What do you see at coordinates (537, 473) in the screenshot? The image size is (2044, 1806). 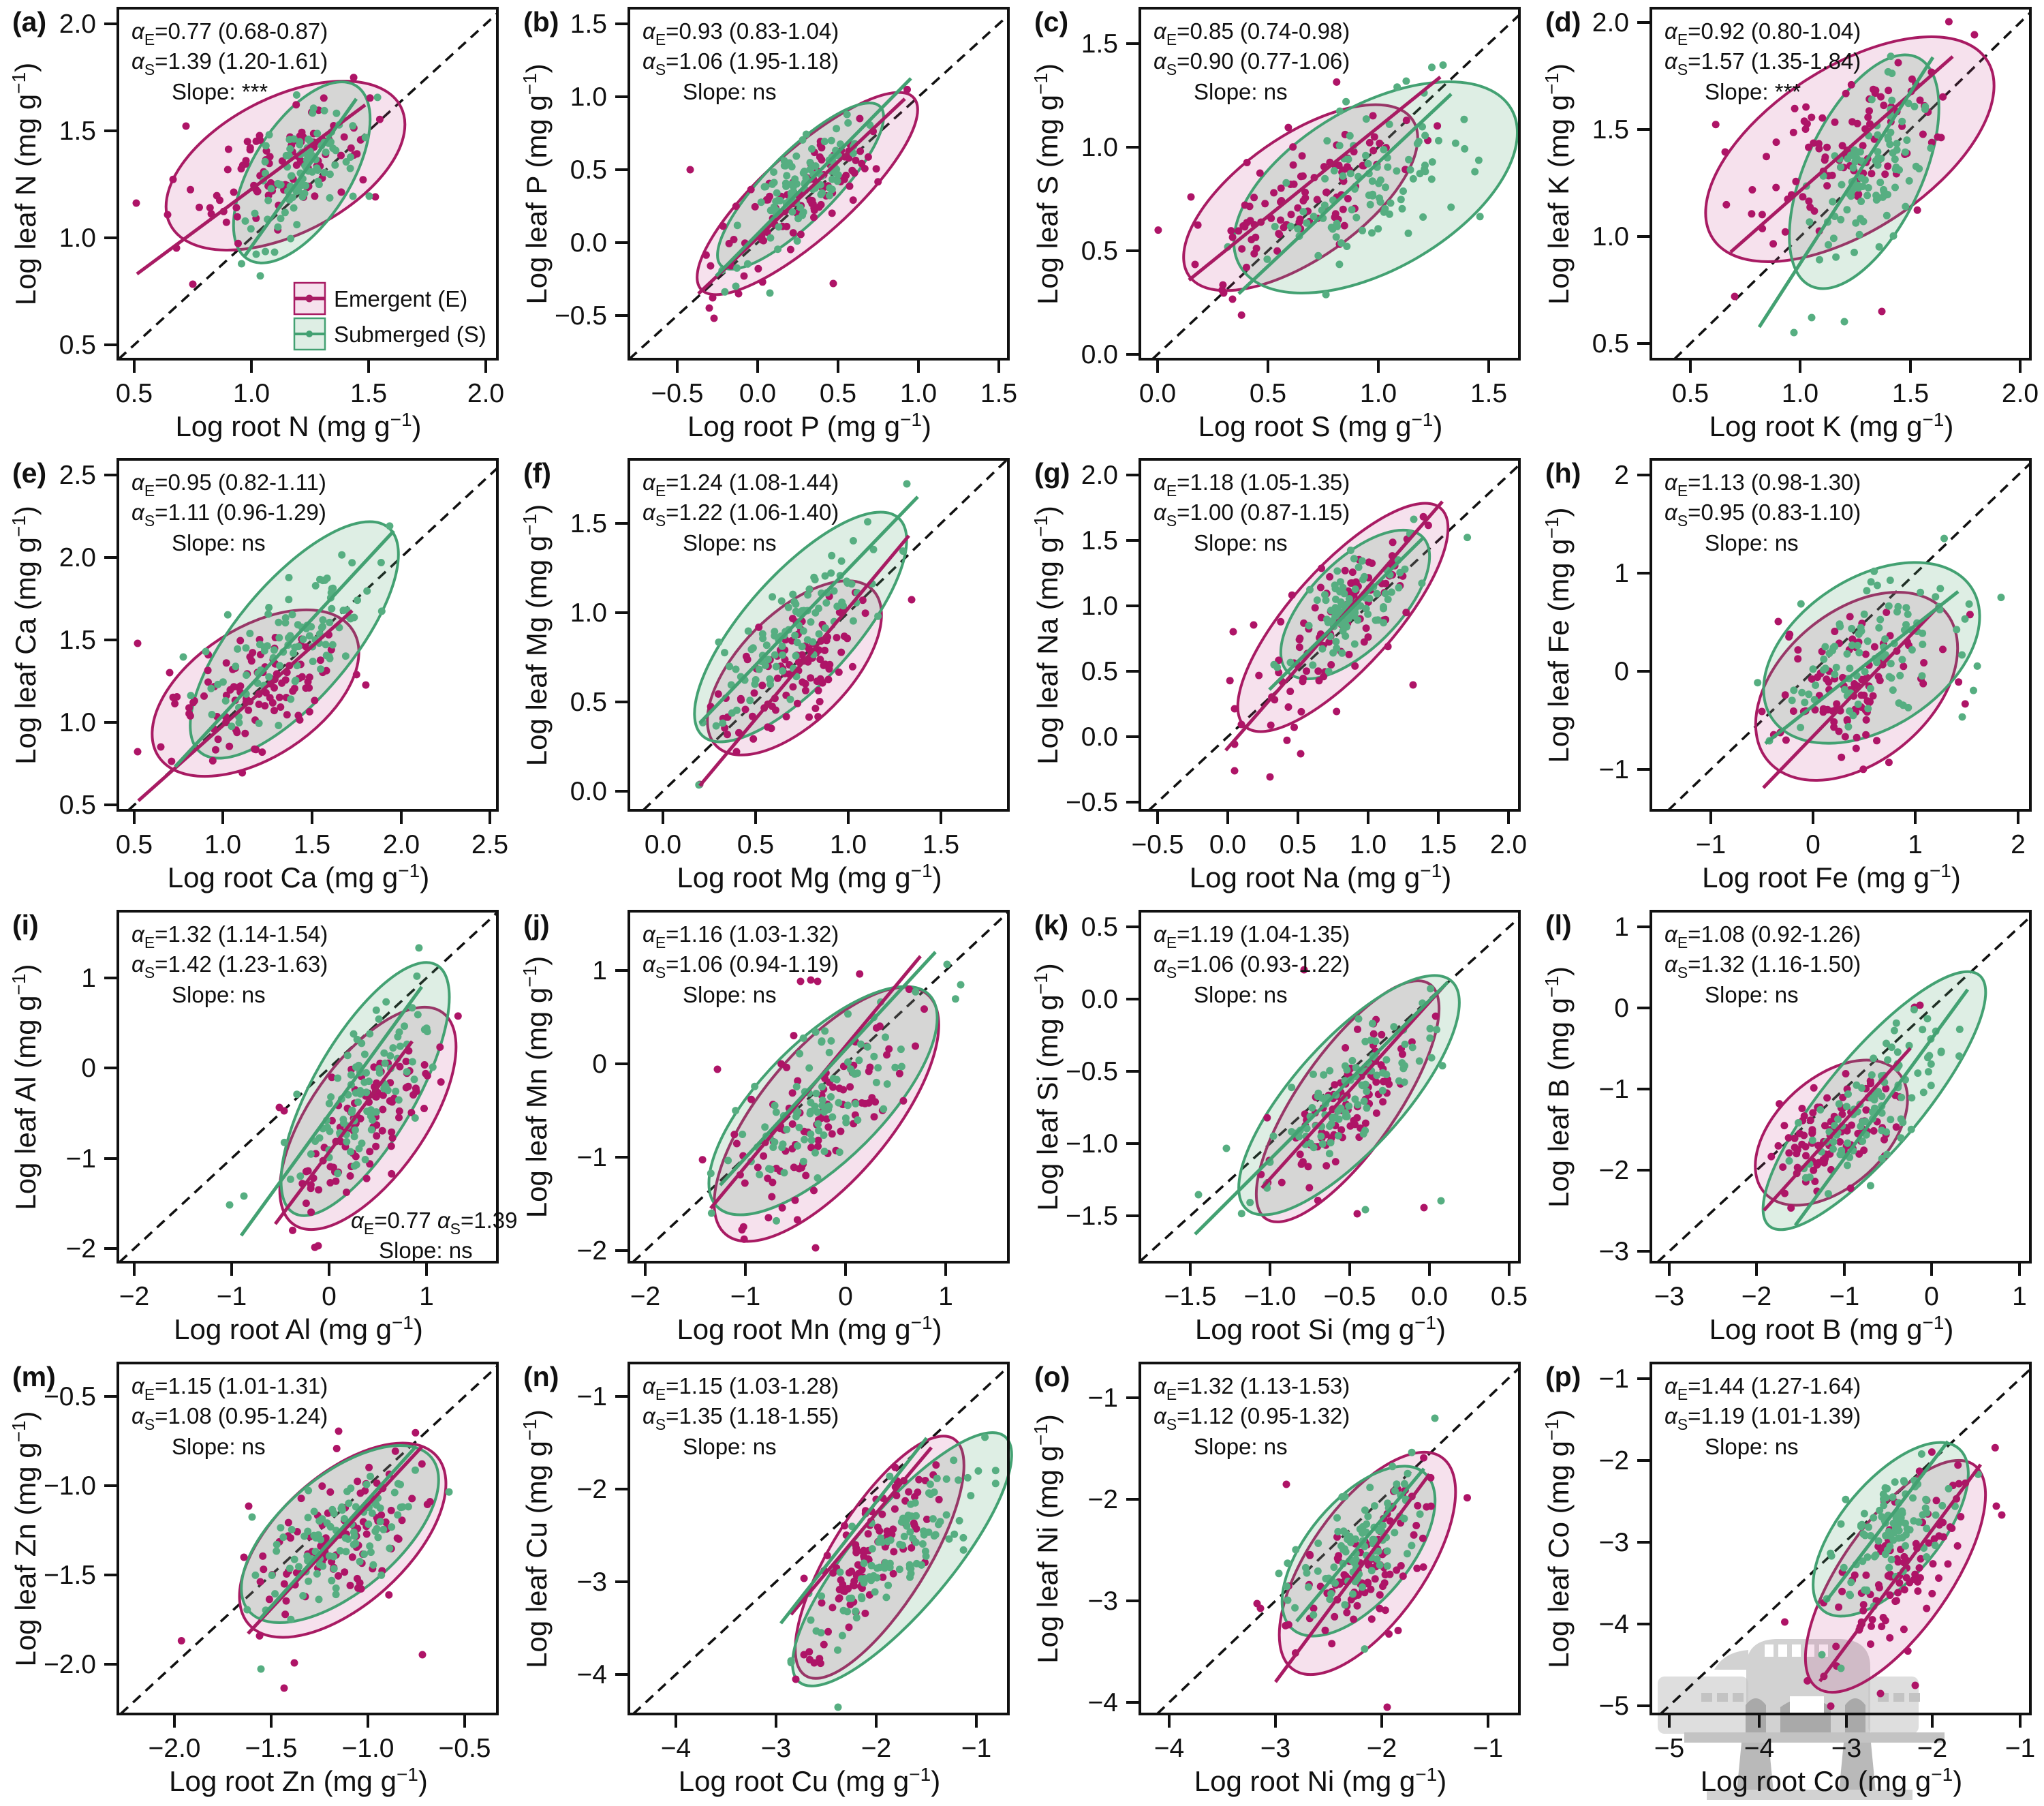 I see `svg-text: (f)` at bounding box center [537, 473].